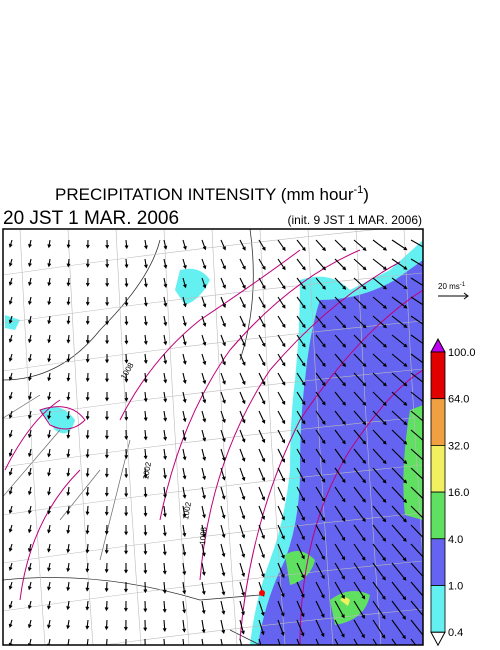  I want to click on colorbar-label: 4.0, so click(455, 540).